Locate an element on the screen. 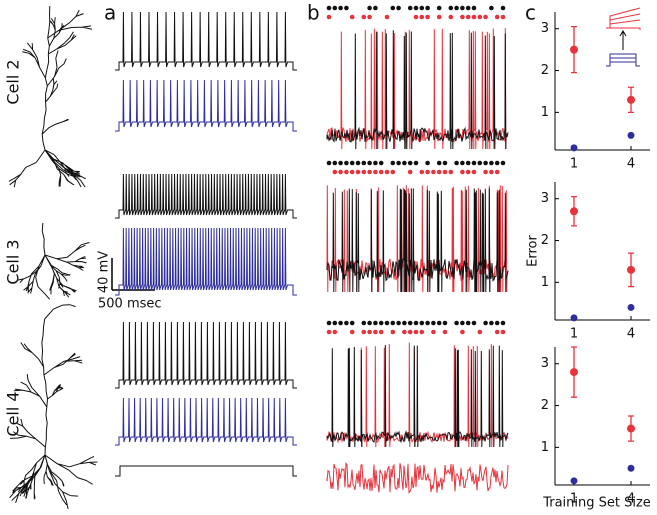 The height and width of the screenshot is (515, 657). x-tick-label: 1 is located at coordinates (574, 499).